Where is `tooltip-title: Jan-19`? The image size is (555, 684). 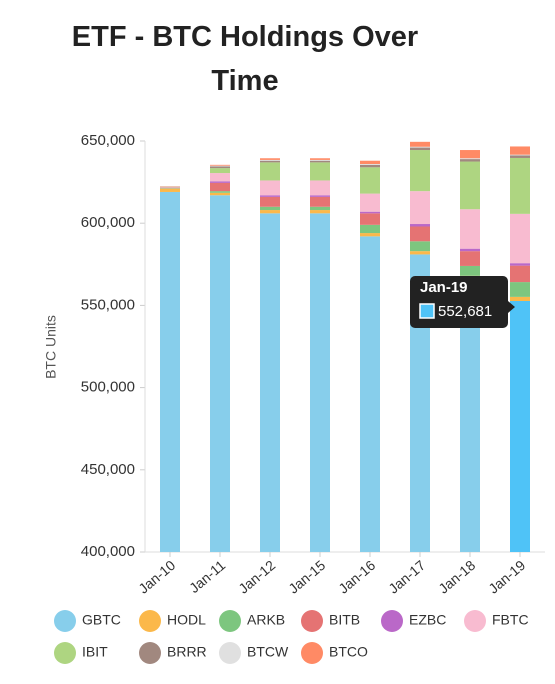
tooltip-title: Jan-19 is located at coordinates (444, 287).